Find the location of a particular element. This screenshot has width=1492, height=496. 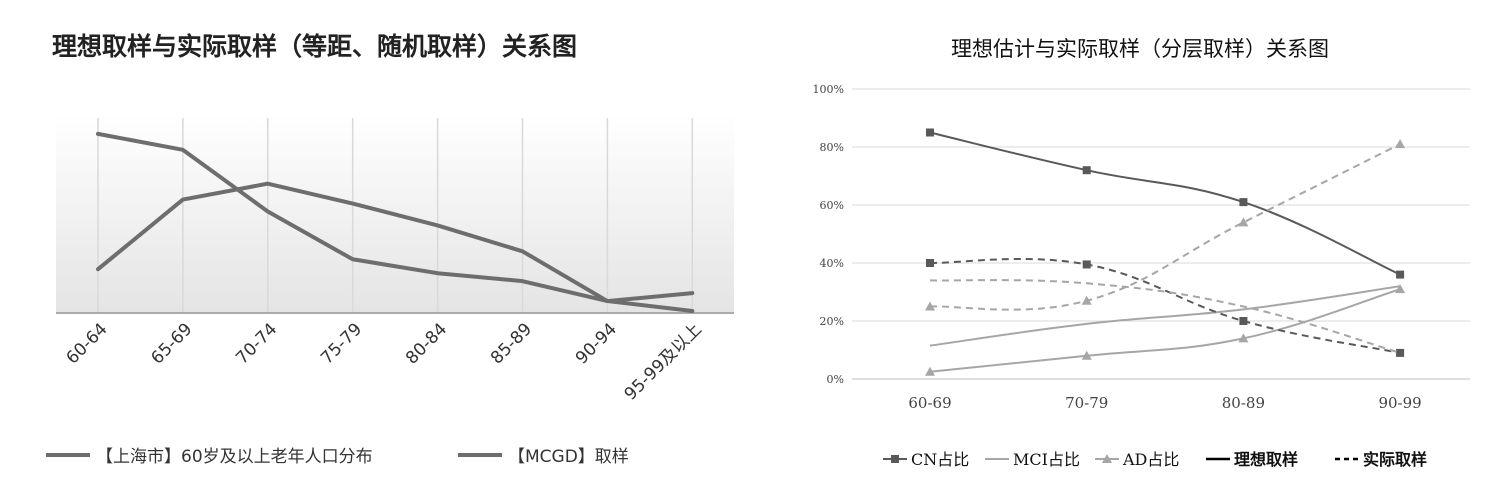

legend-triangle-marker is located at coordinates (1107, 458).